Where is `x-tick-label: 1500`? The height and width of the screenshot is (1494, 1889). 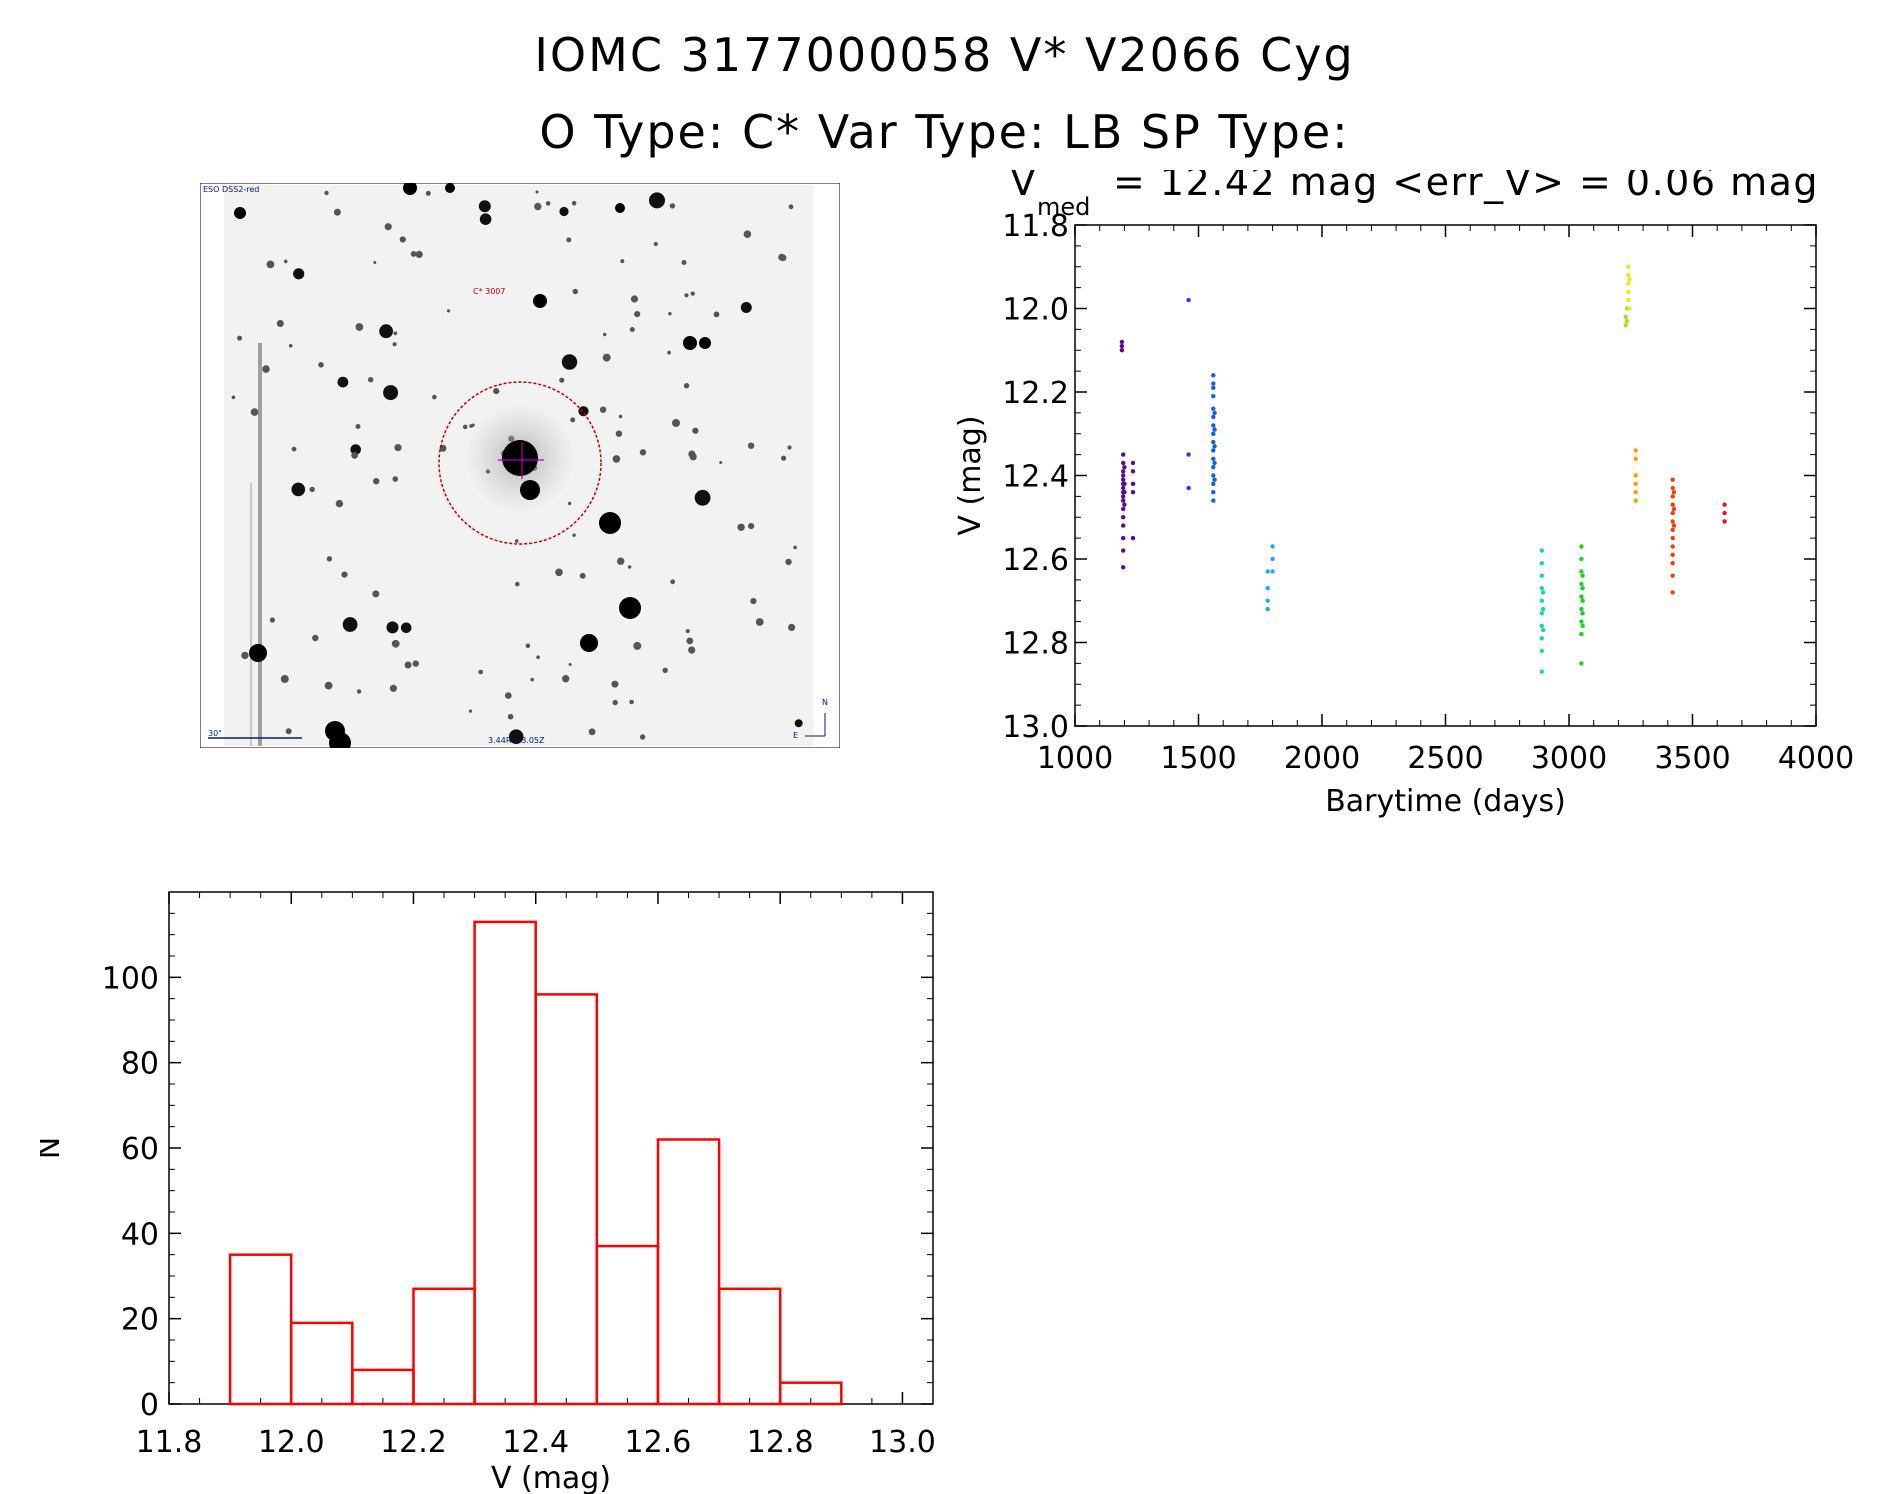 x-tick-label: 1500 is located at coordinates (1198, 758).